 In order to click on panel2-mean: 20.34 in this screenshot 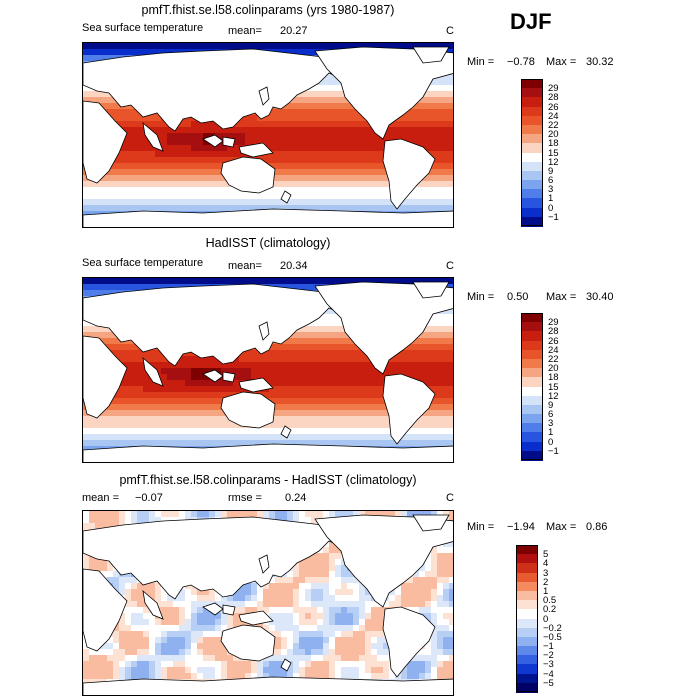, I will do `click(294, 266)`.